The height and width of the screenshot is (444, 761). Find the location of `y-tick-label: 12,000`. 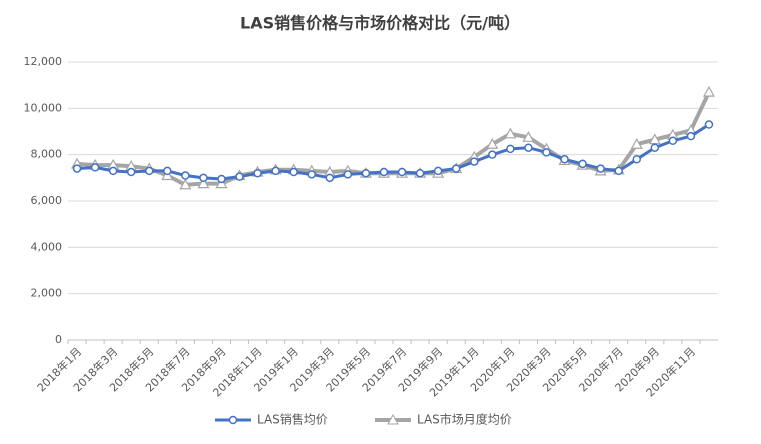

y-tick-label: 12,000 is located at coordinates (43, 61).